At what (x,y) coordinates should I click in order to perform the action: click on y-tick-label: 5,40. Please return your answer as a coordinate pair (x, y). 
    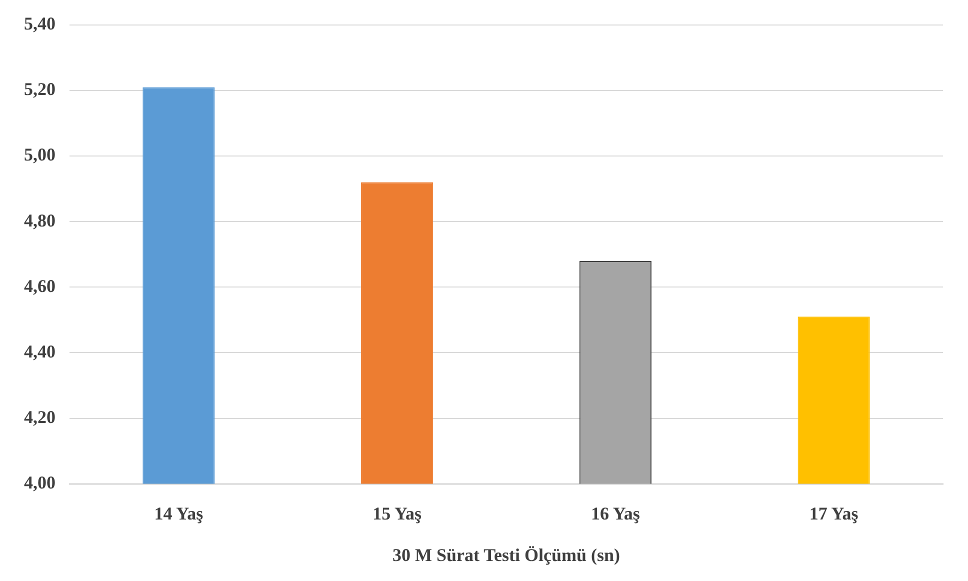
    Looking at the image, I should click on (40, 24).